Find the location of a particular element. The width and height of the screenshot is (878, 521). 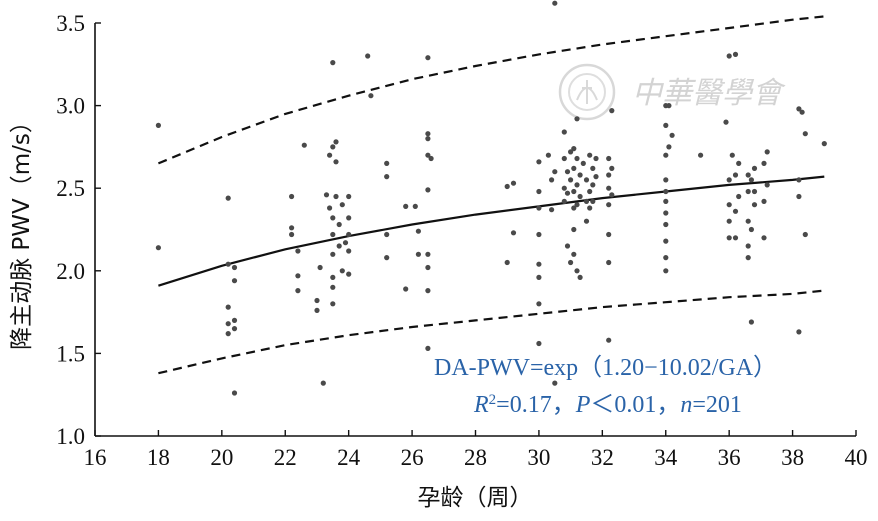

x-tick-label: 32 is located at coordinates (602, 457).